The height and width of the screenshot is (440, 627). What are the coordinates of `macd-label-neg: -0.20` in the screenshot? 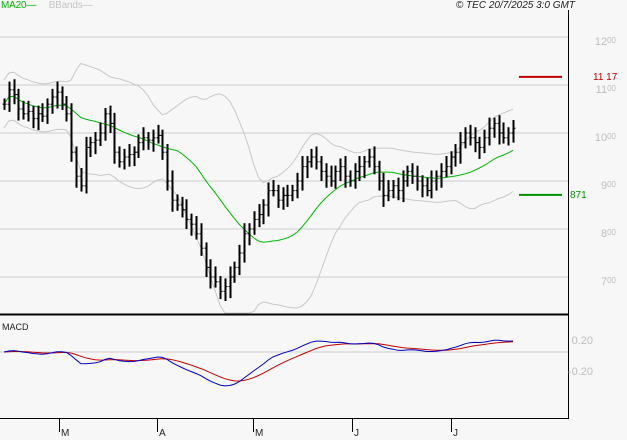 It's located at (580, 372).